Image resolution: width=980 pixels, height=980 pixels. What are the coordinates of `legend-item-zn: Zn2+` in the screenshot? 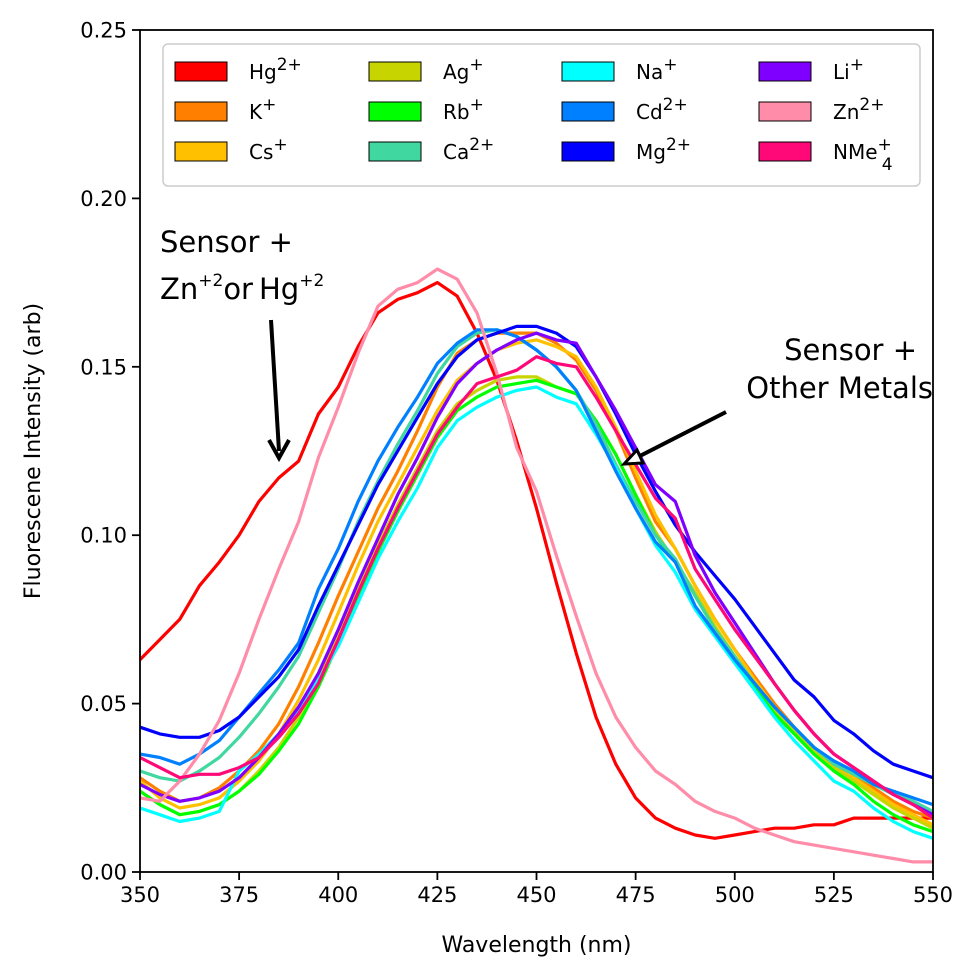 It's located at (821, 109).